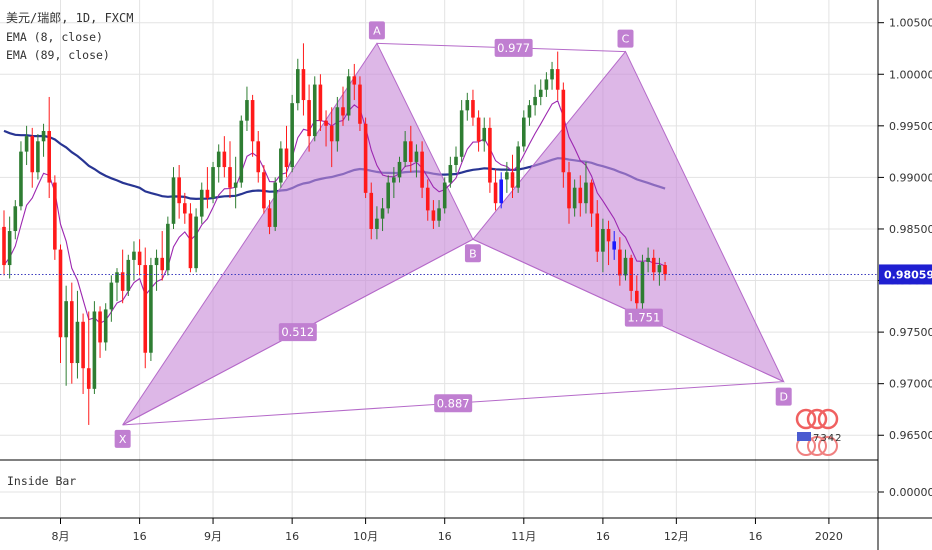 The width and height of the screenshot is (932, 550). I want to click on ema-fast-legend: EMA (8, close), so click(54, 37).